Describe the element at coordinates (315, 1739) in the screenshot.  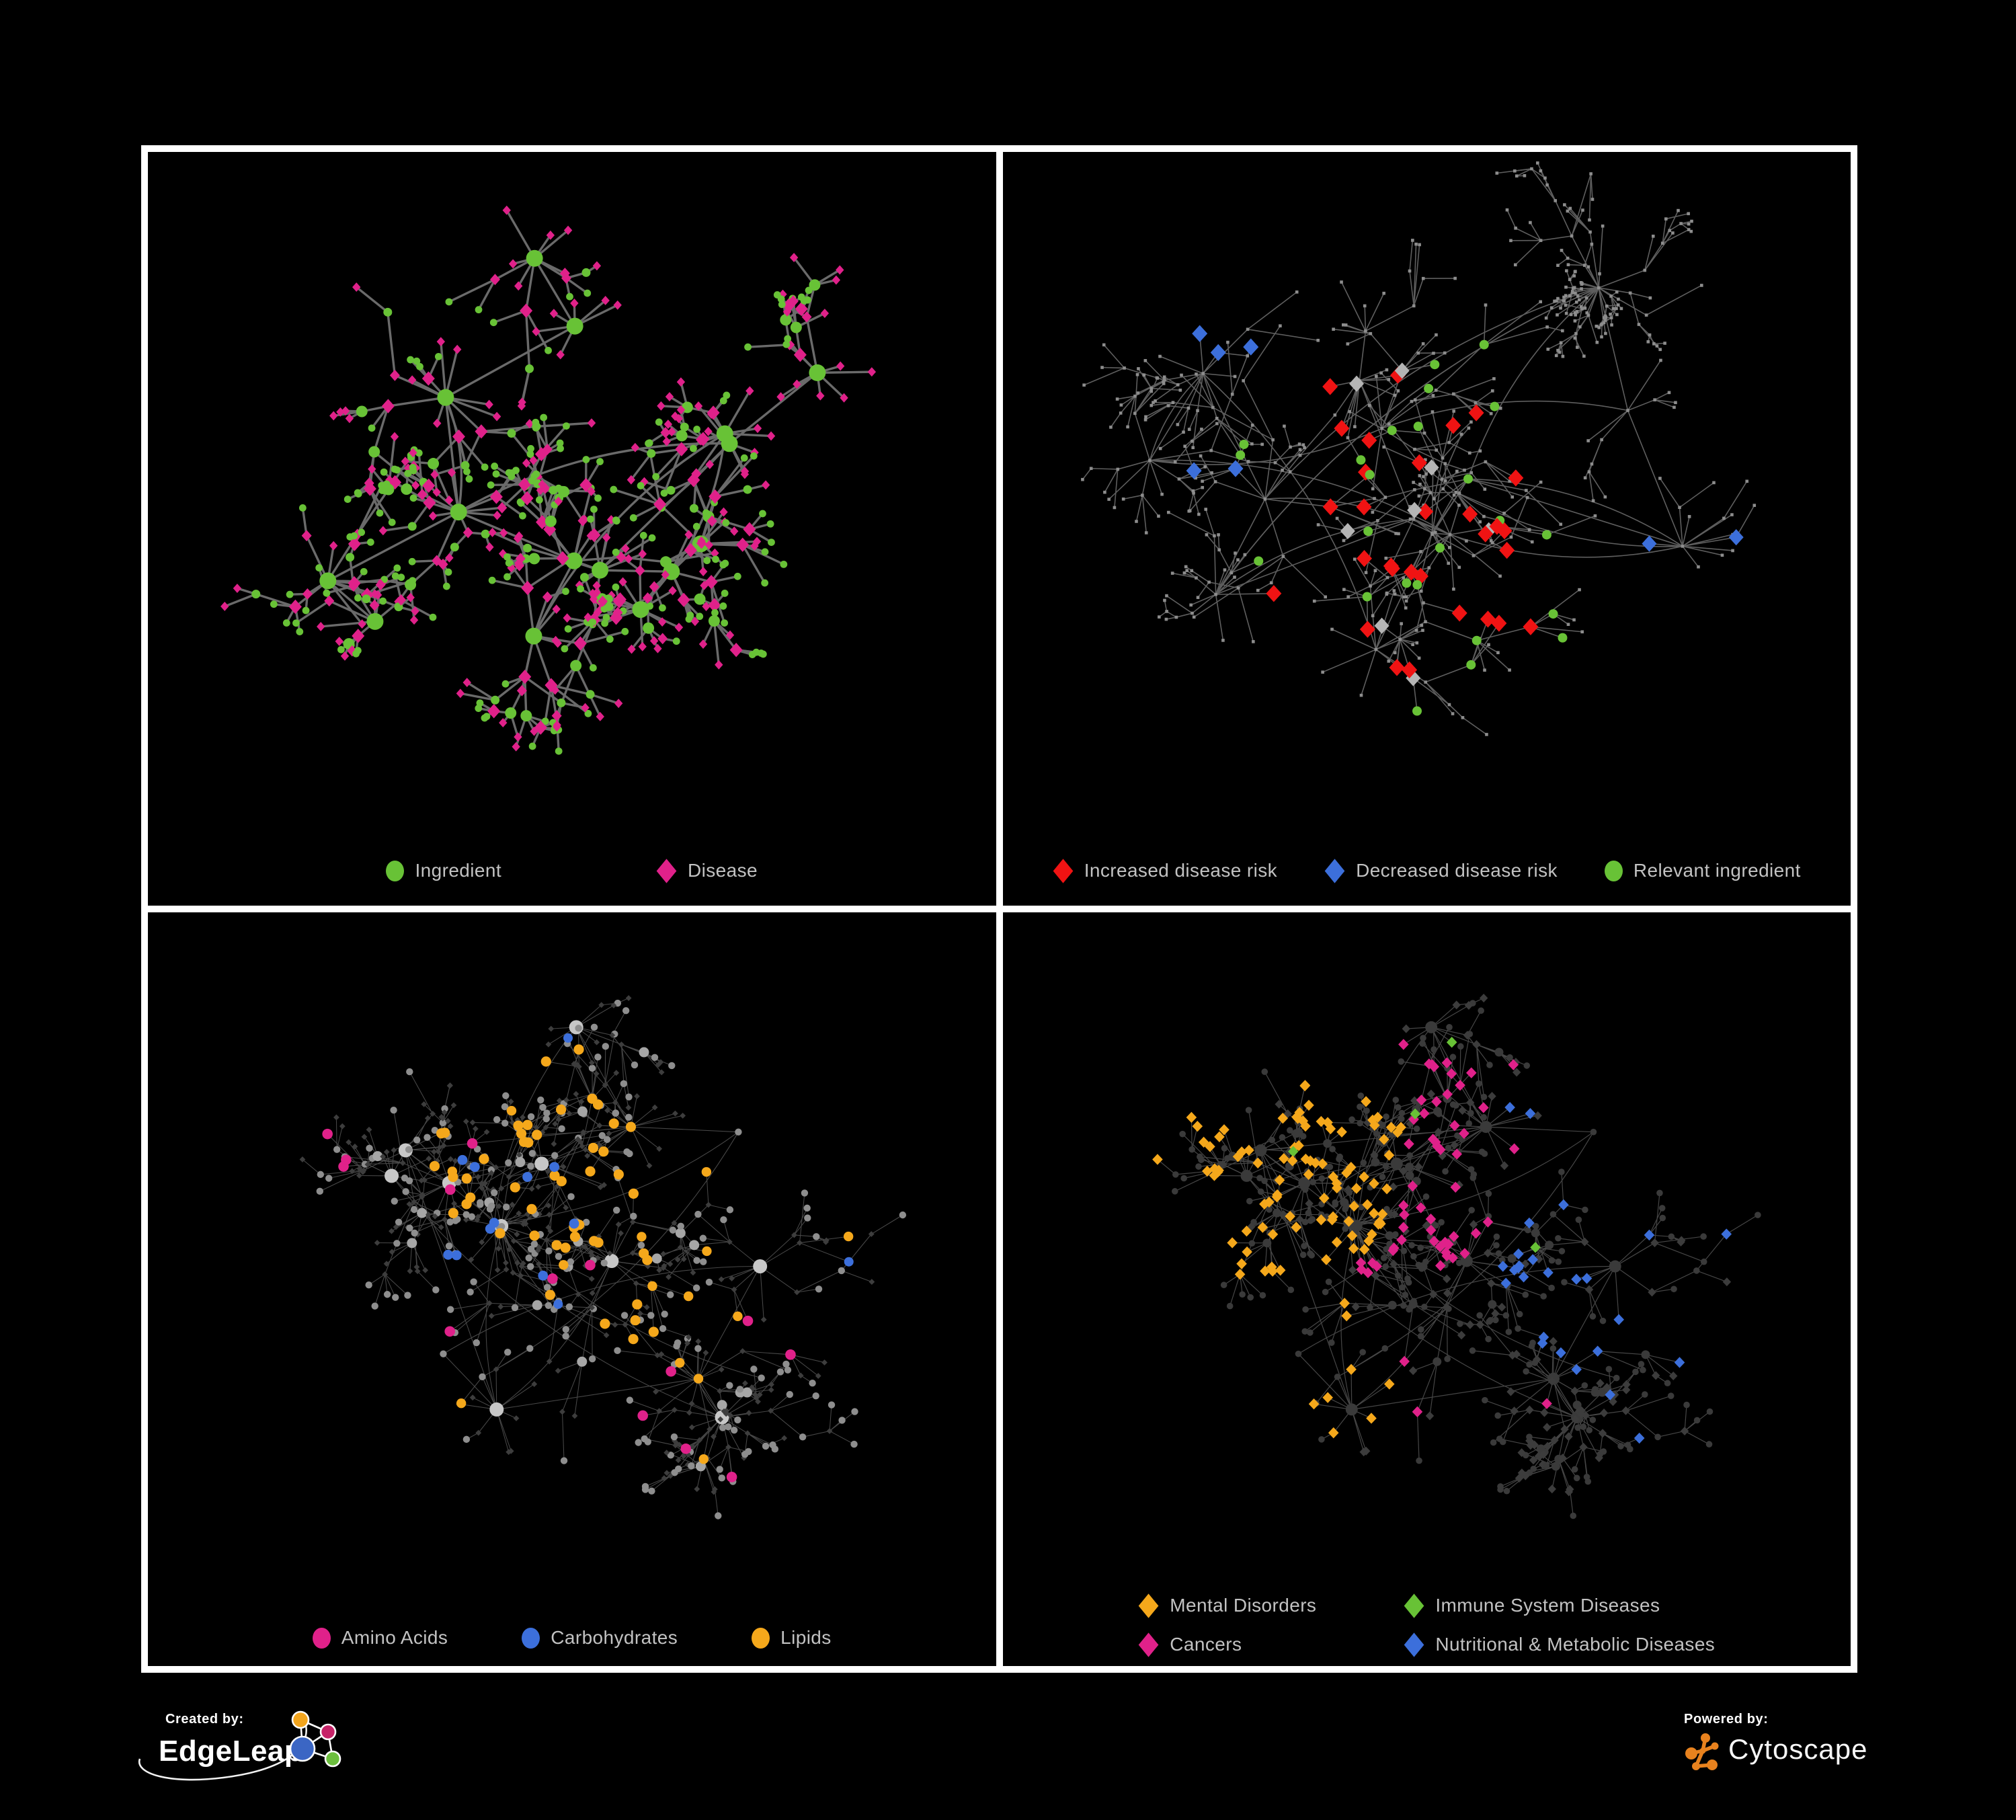
I see `edgeleap-logo-icon` at that location.